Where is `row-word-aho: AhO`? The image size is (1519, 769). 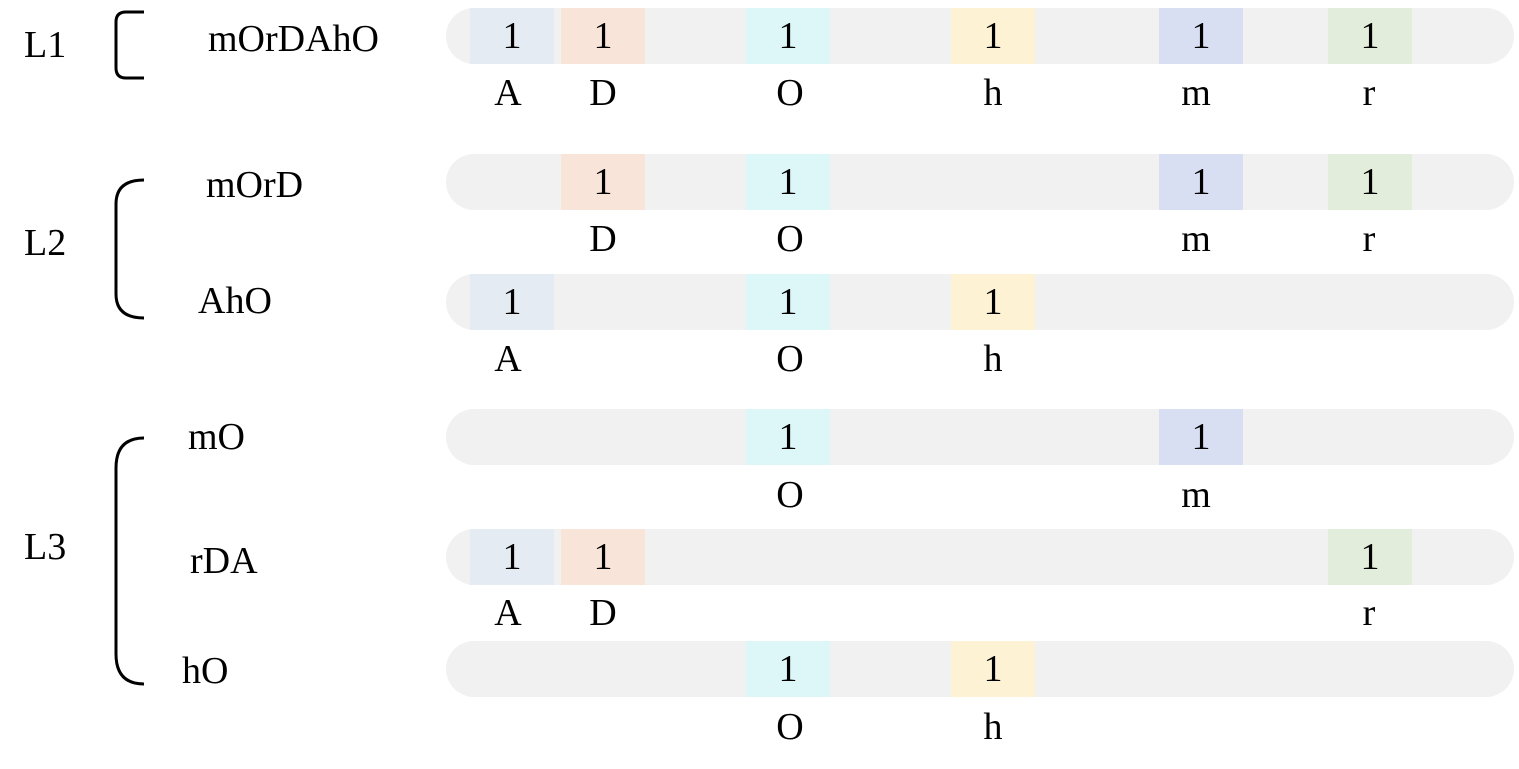 row-word-aho: AhO is located at coordinates (235, 301).